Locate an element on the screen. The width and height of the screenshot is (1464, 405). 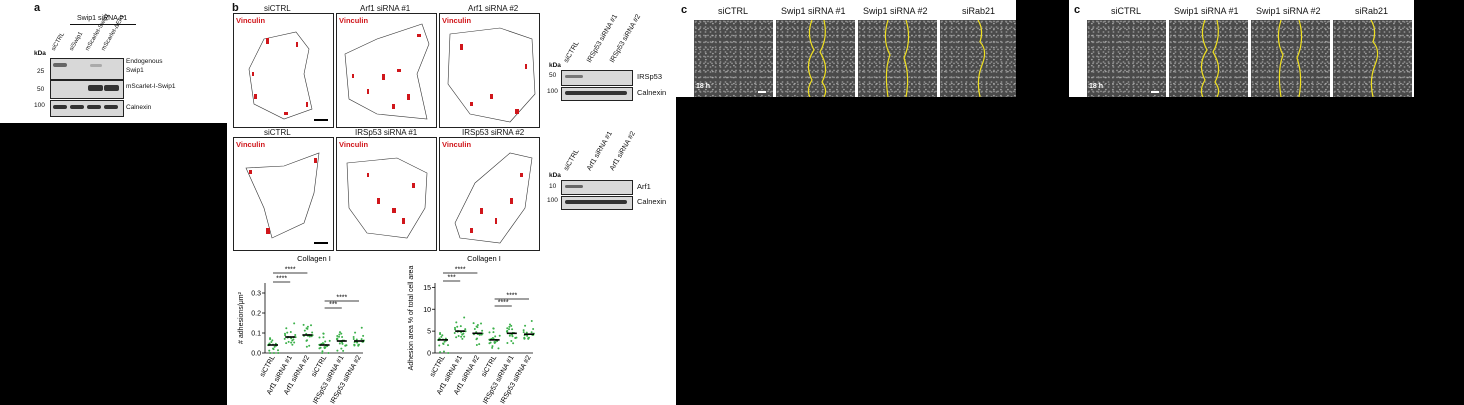
blot-label: IRSp53 is located at coordinates (650, 76).